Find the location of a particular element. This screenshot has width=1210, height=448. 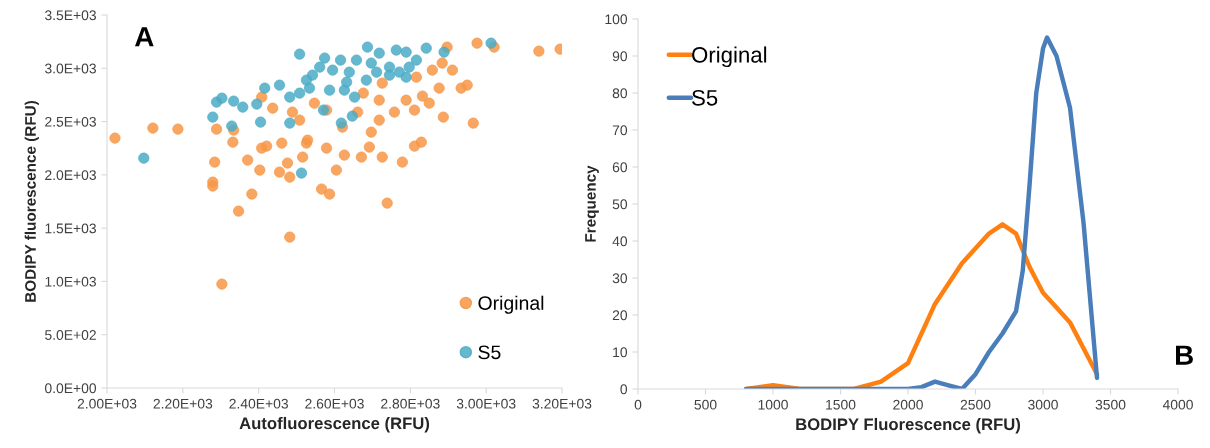

x-tick-label: 3000 is located at coordinates (1043, 404).